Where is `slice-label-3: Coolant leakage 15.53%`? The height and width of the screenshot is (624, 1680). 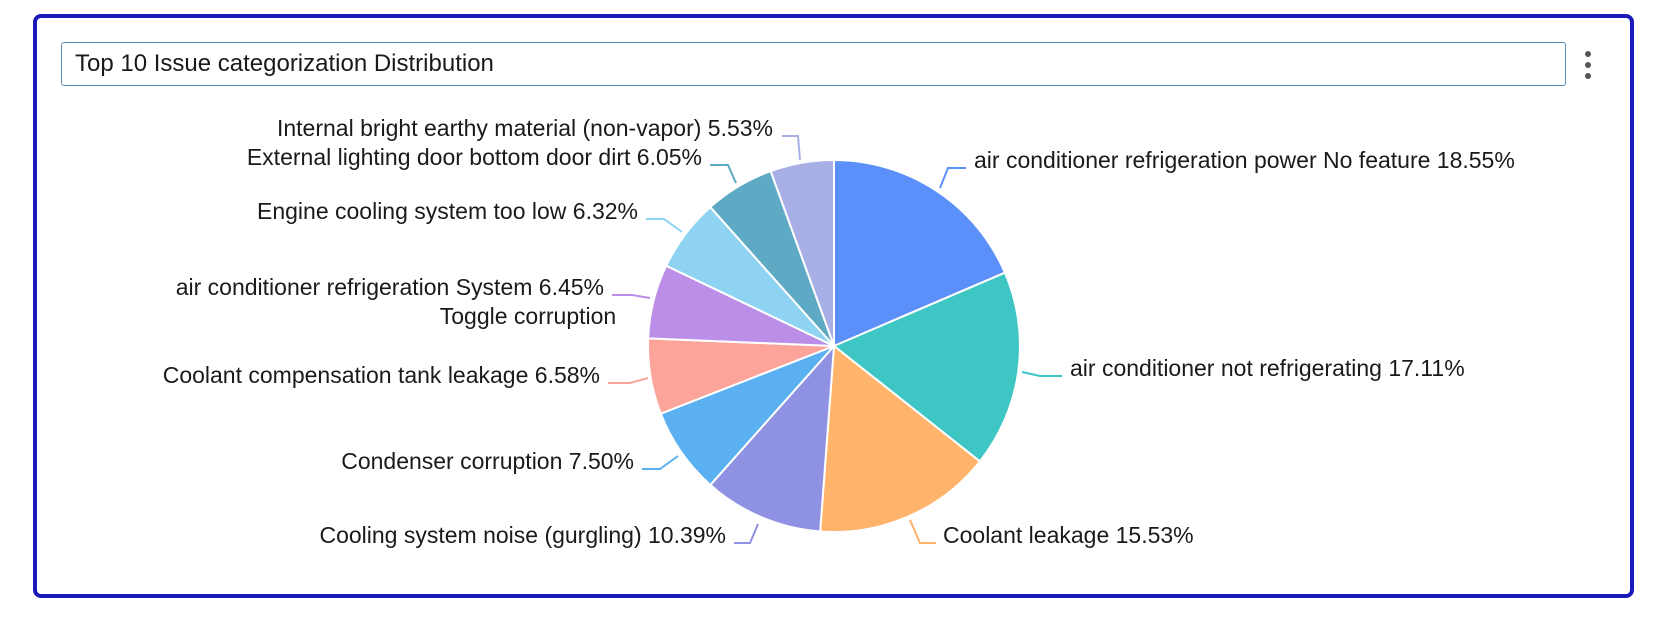 slice-label-3: Coolant leakage 15.53% is located at coordinates (1068, 535).